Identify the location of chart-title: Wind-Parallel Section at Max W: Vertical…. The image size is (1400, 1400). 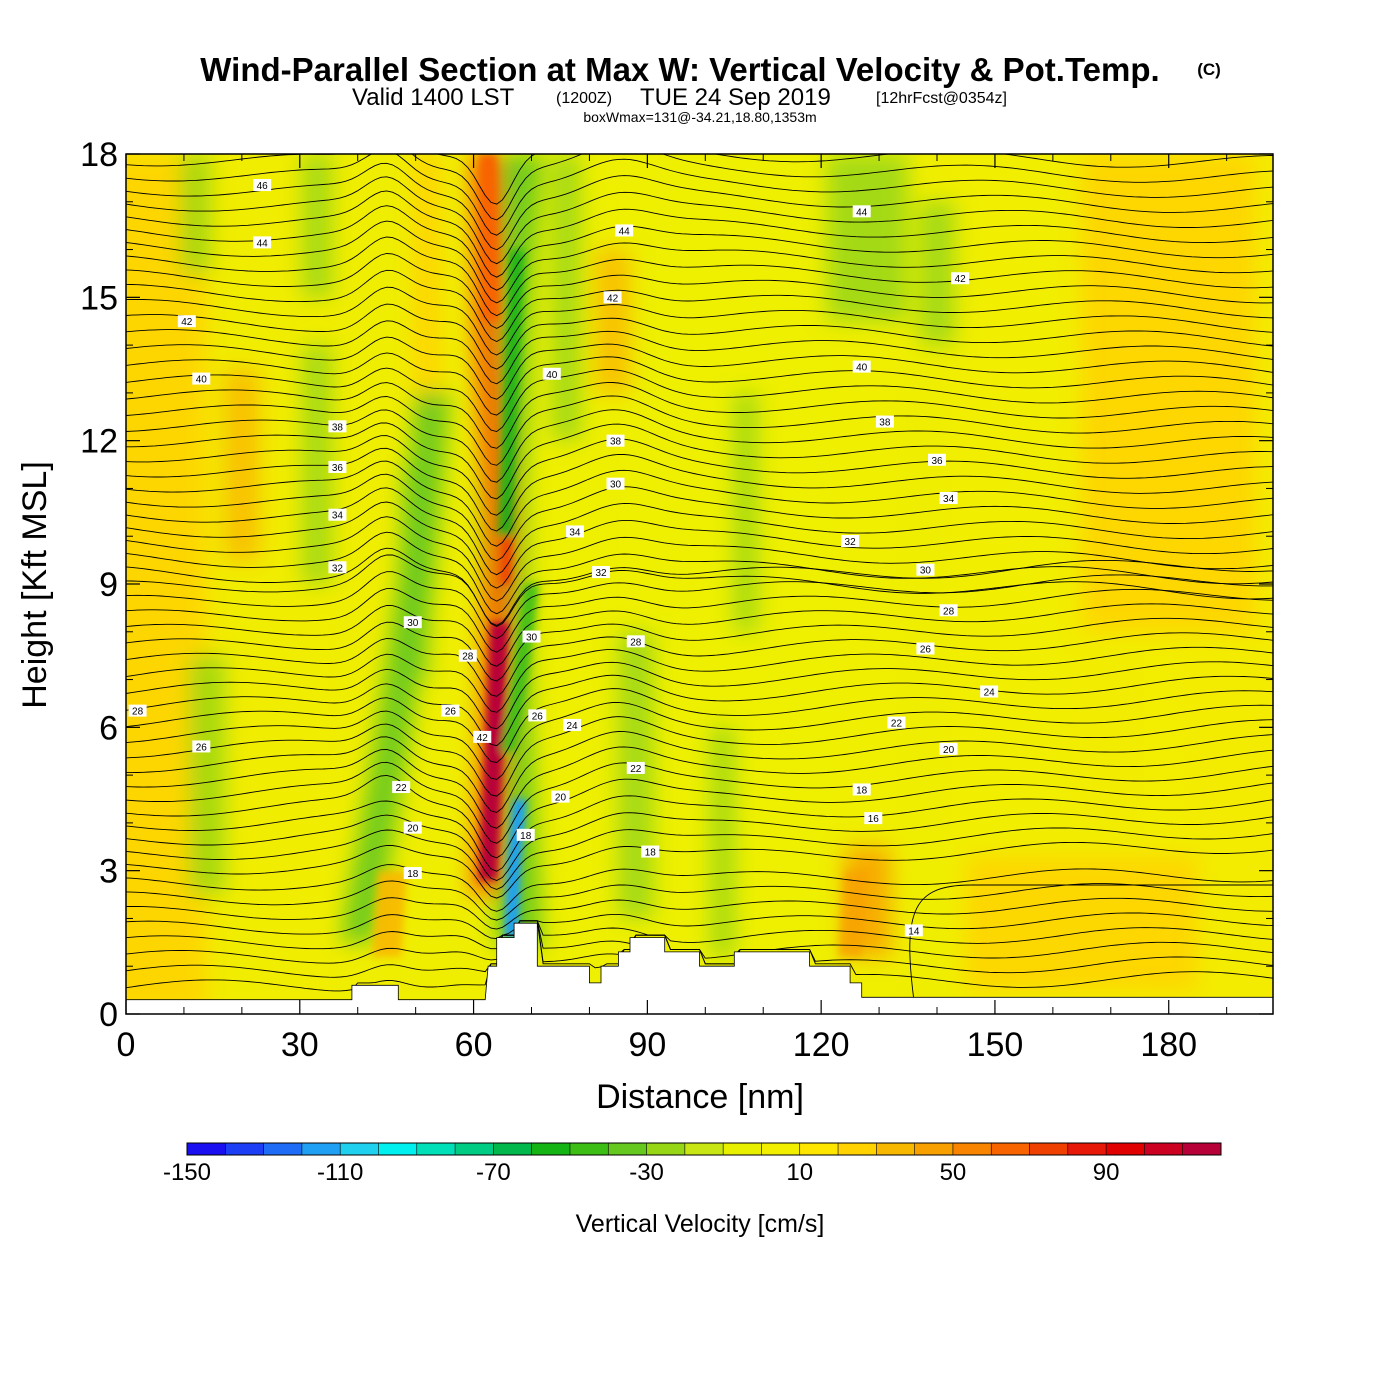
(679, 69).